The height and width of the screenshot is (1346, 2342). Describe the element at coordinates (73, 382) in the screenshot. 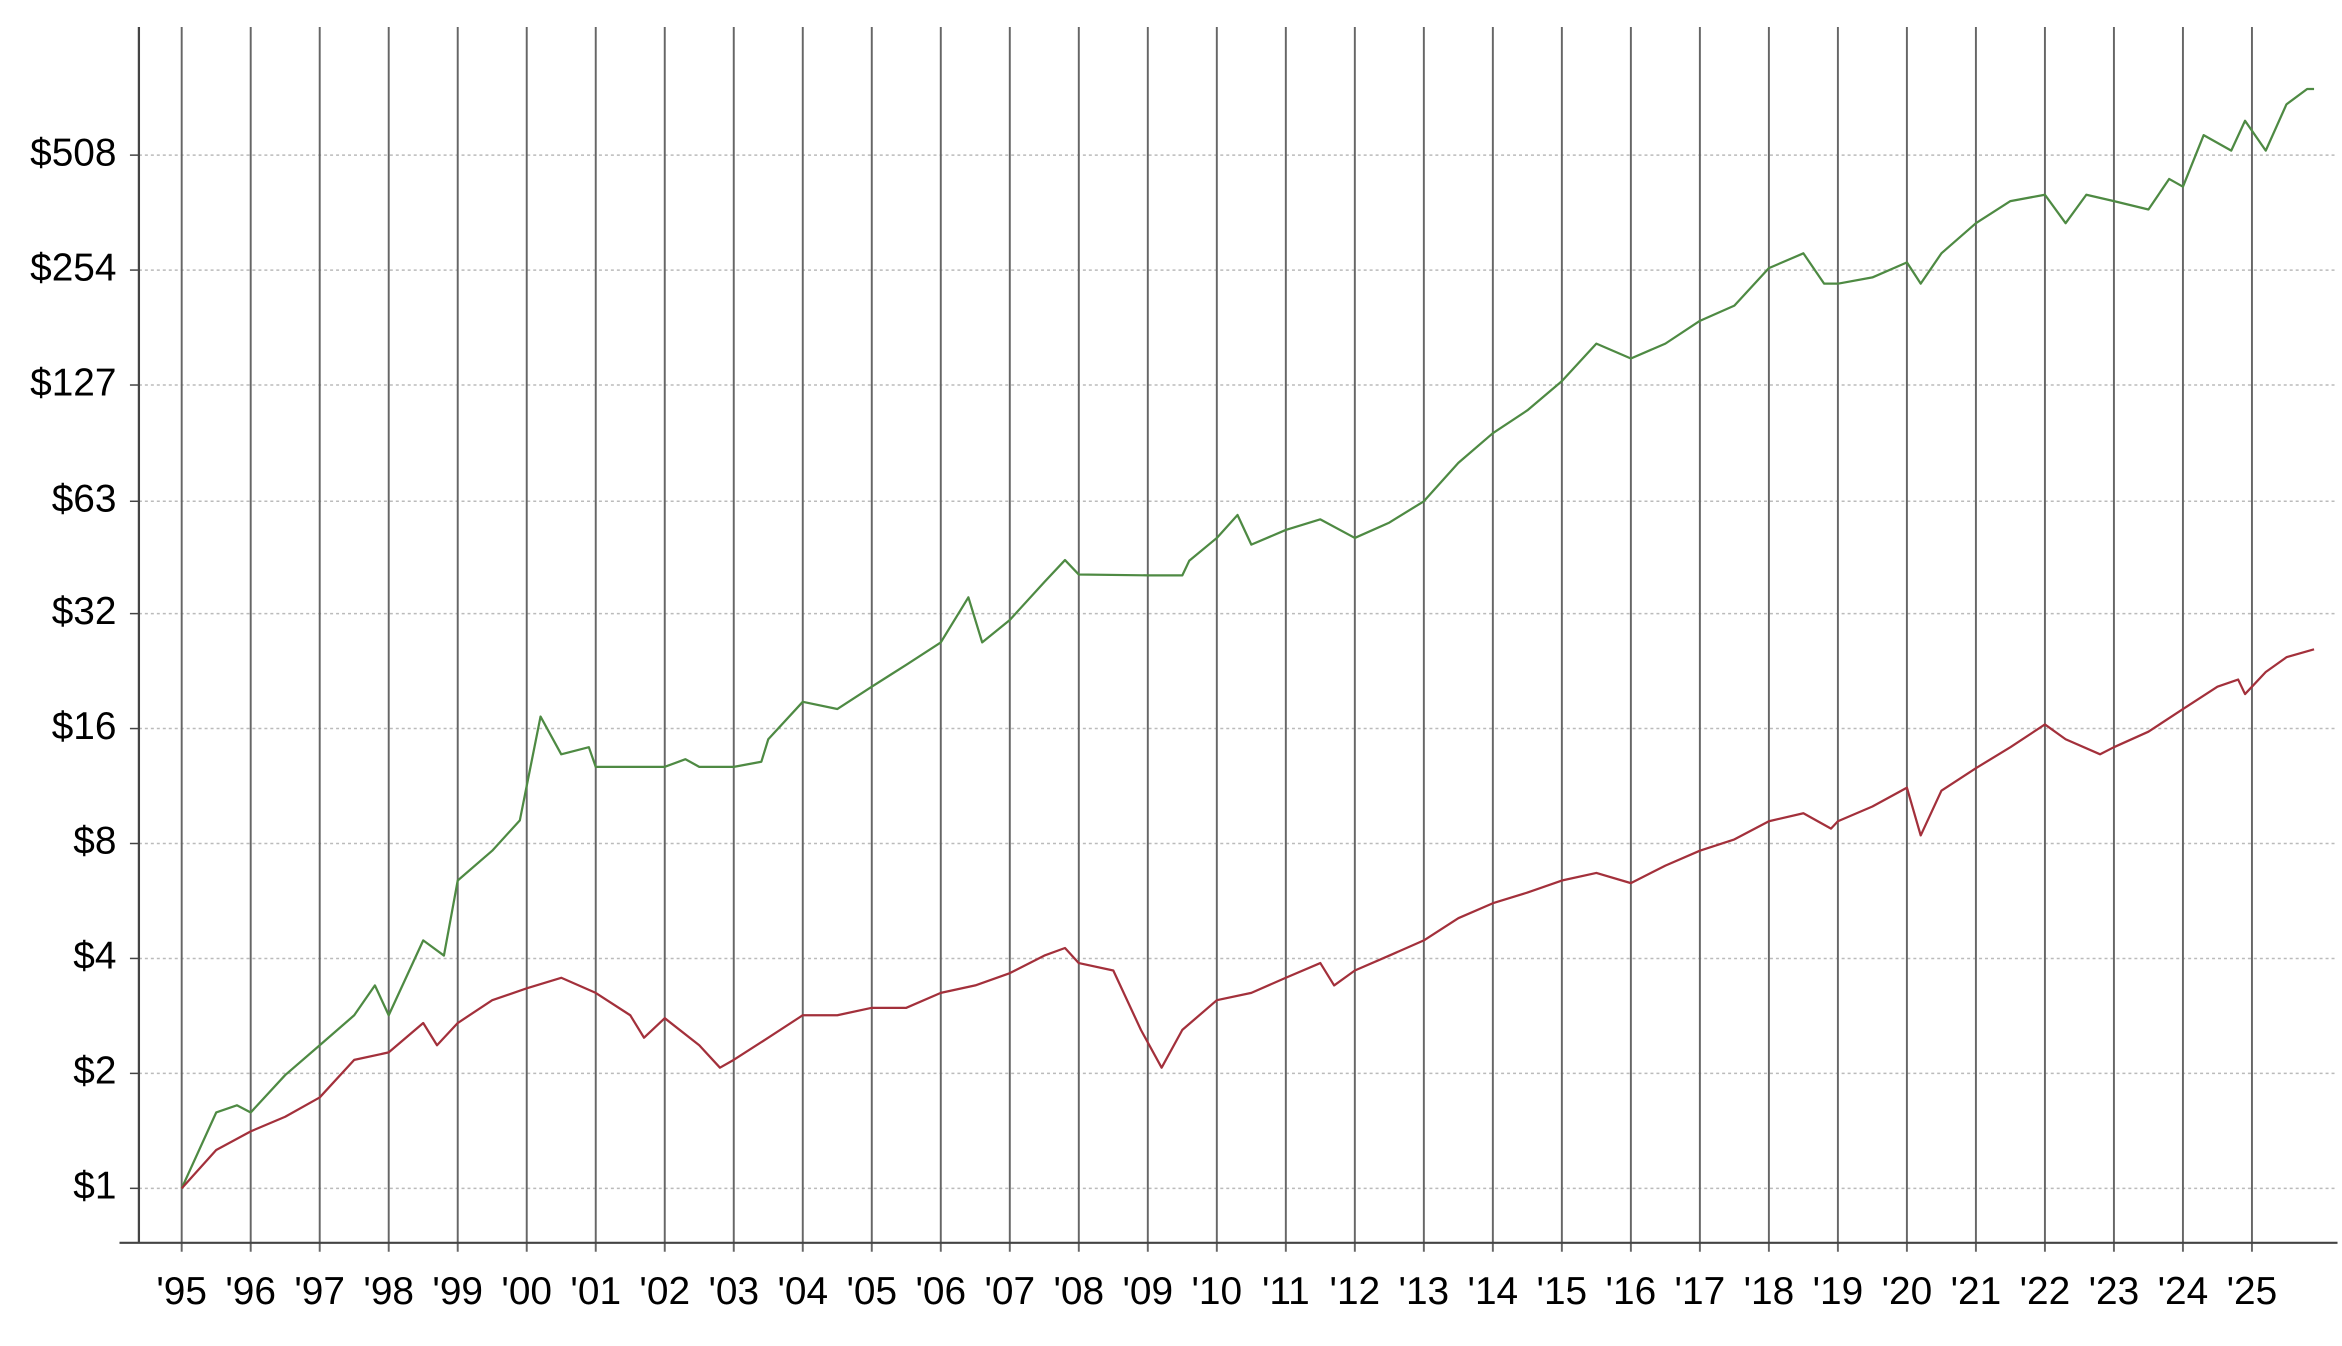

I see `y-tick-label: $127` at that location.